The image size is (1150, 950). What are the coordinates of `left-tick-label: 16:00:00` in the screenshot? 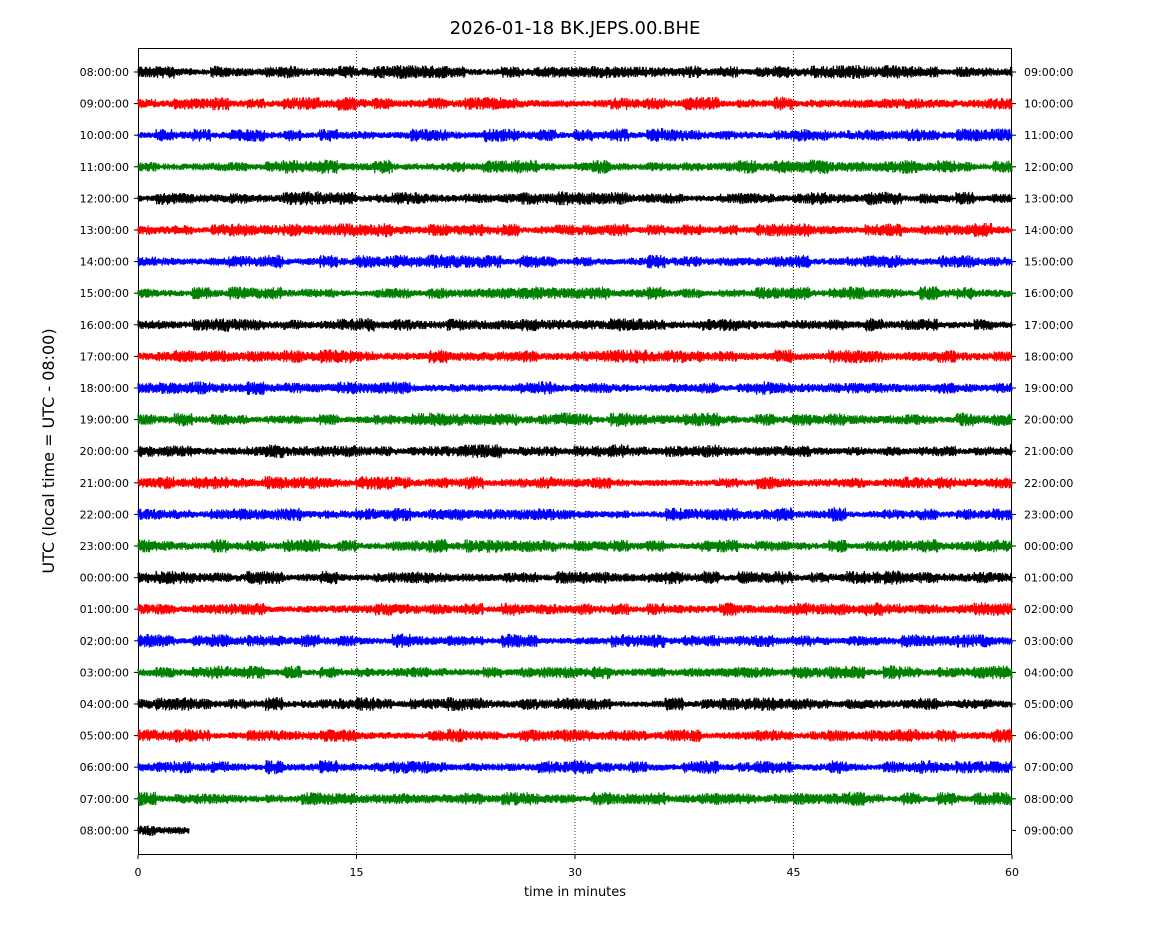 It's located at (104, 325).